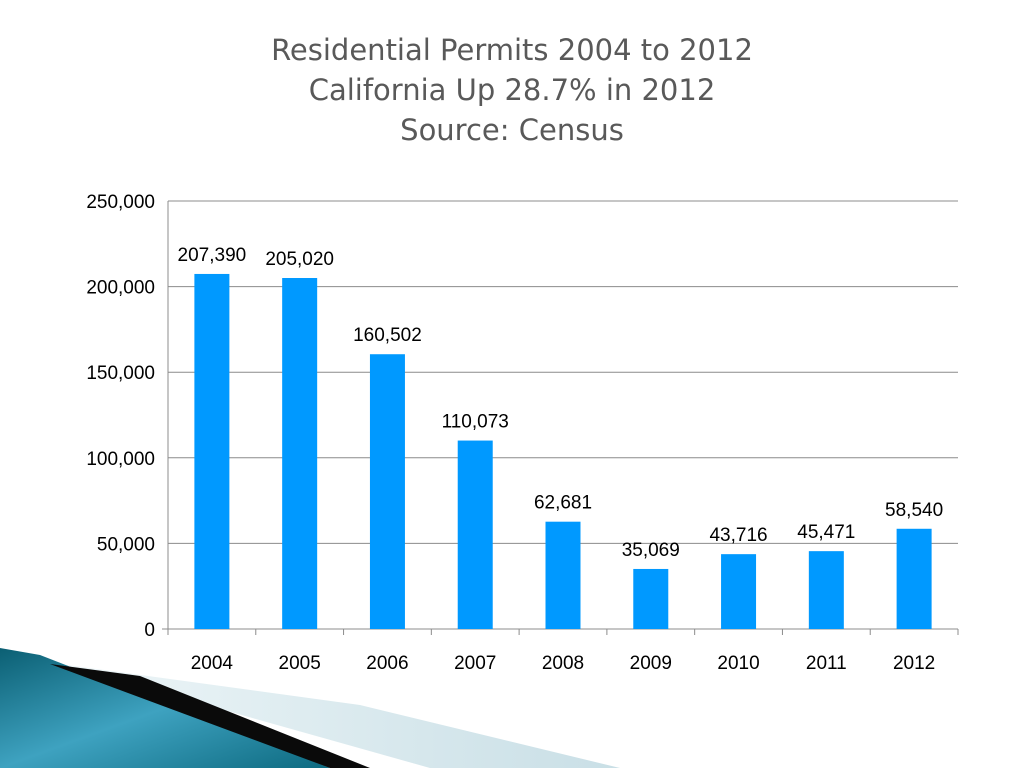 This screenshot has width=1024, height=768. Describe the element at coordinates (120, 459) in the screenshot. I see `y-tick-label: 100,000` at that location.